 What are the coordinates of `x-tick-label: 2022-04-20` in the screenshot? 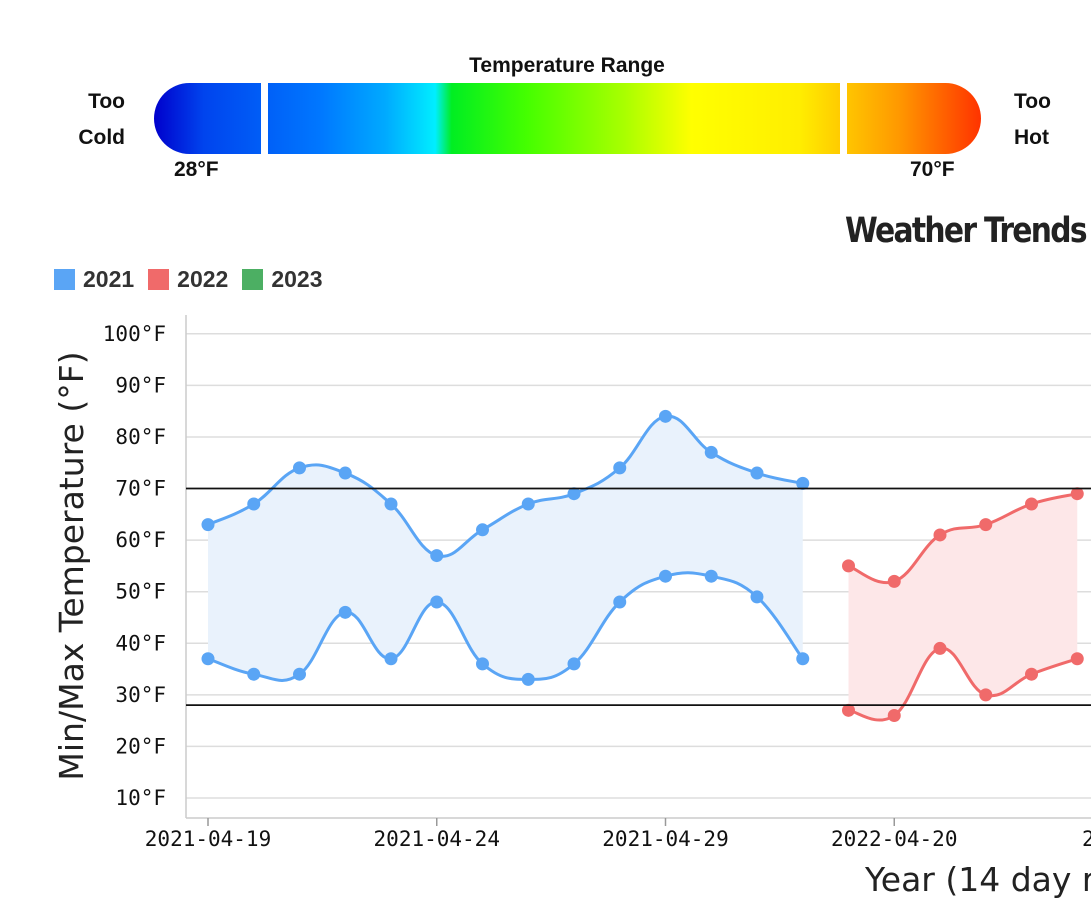 It's located at (894, 839).